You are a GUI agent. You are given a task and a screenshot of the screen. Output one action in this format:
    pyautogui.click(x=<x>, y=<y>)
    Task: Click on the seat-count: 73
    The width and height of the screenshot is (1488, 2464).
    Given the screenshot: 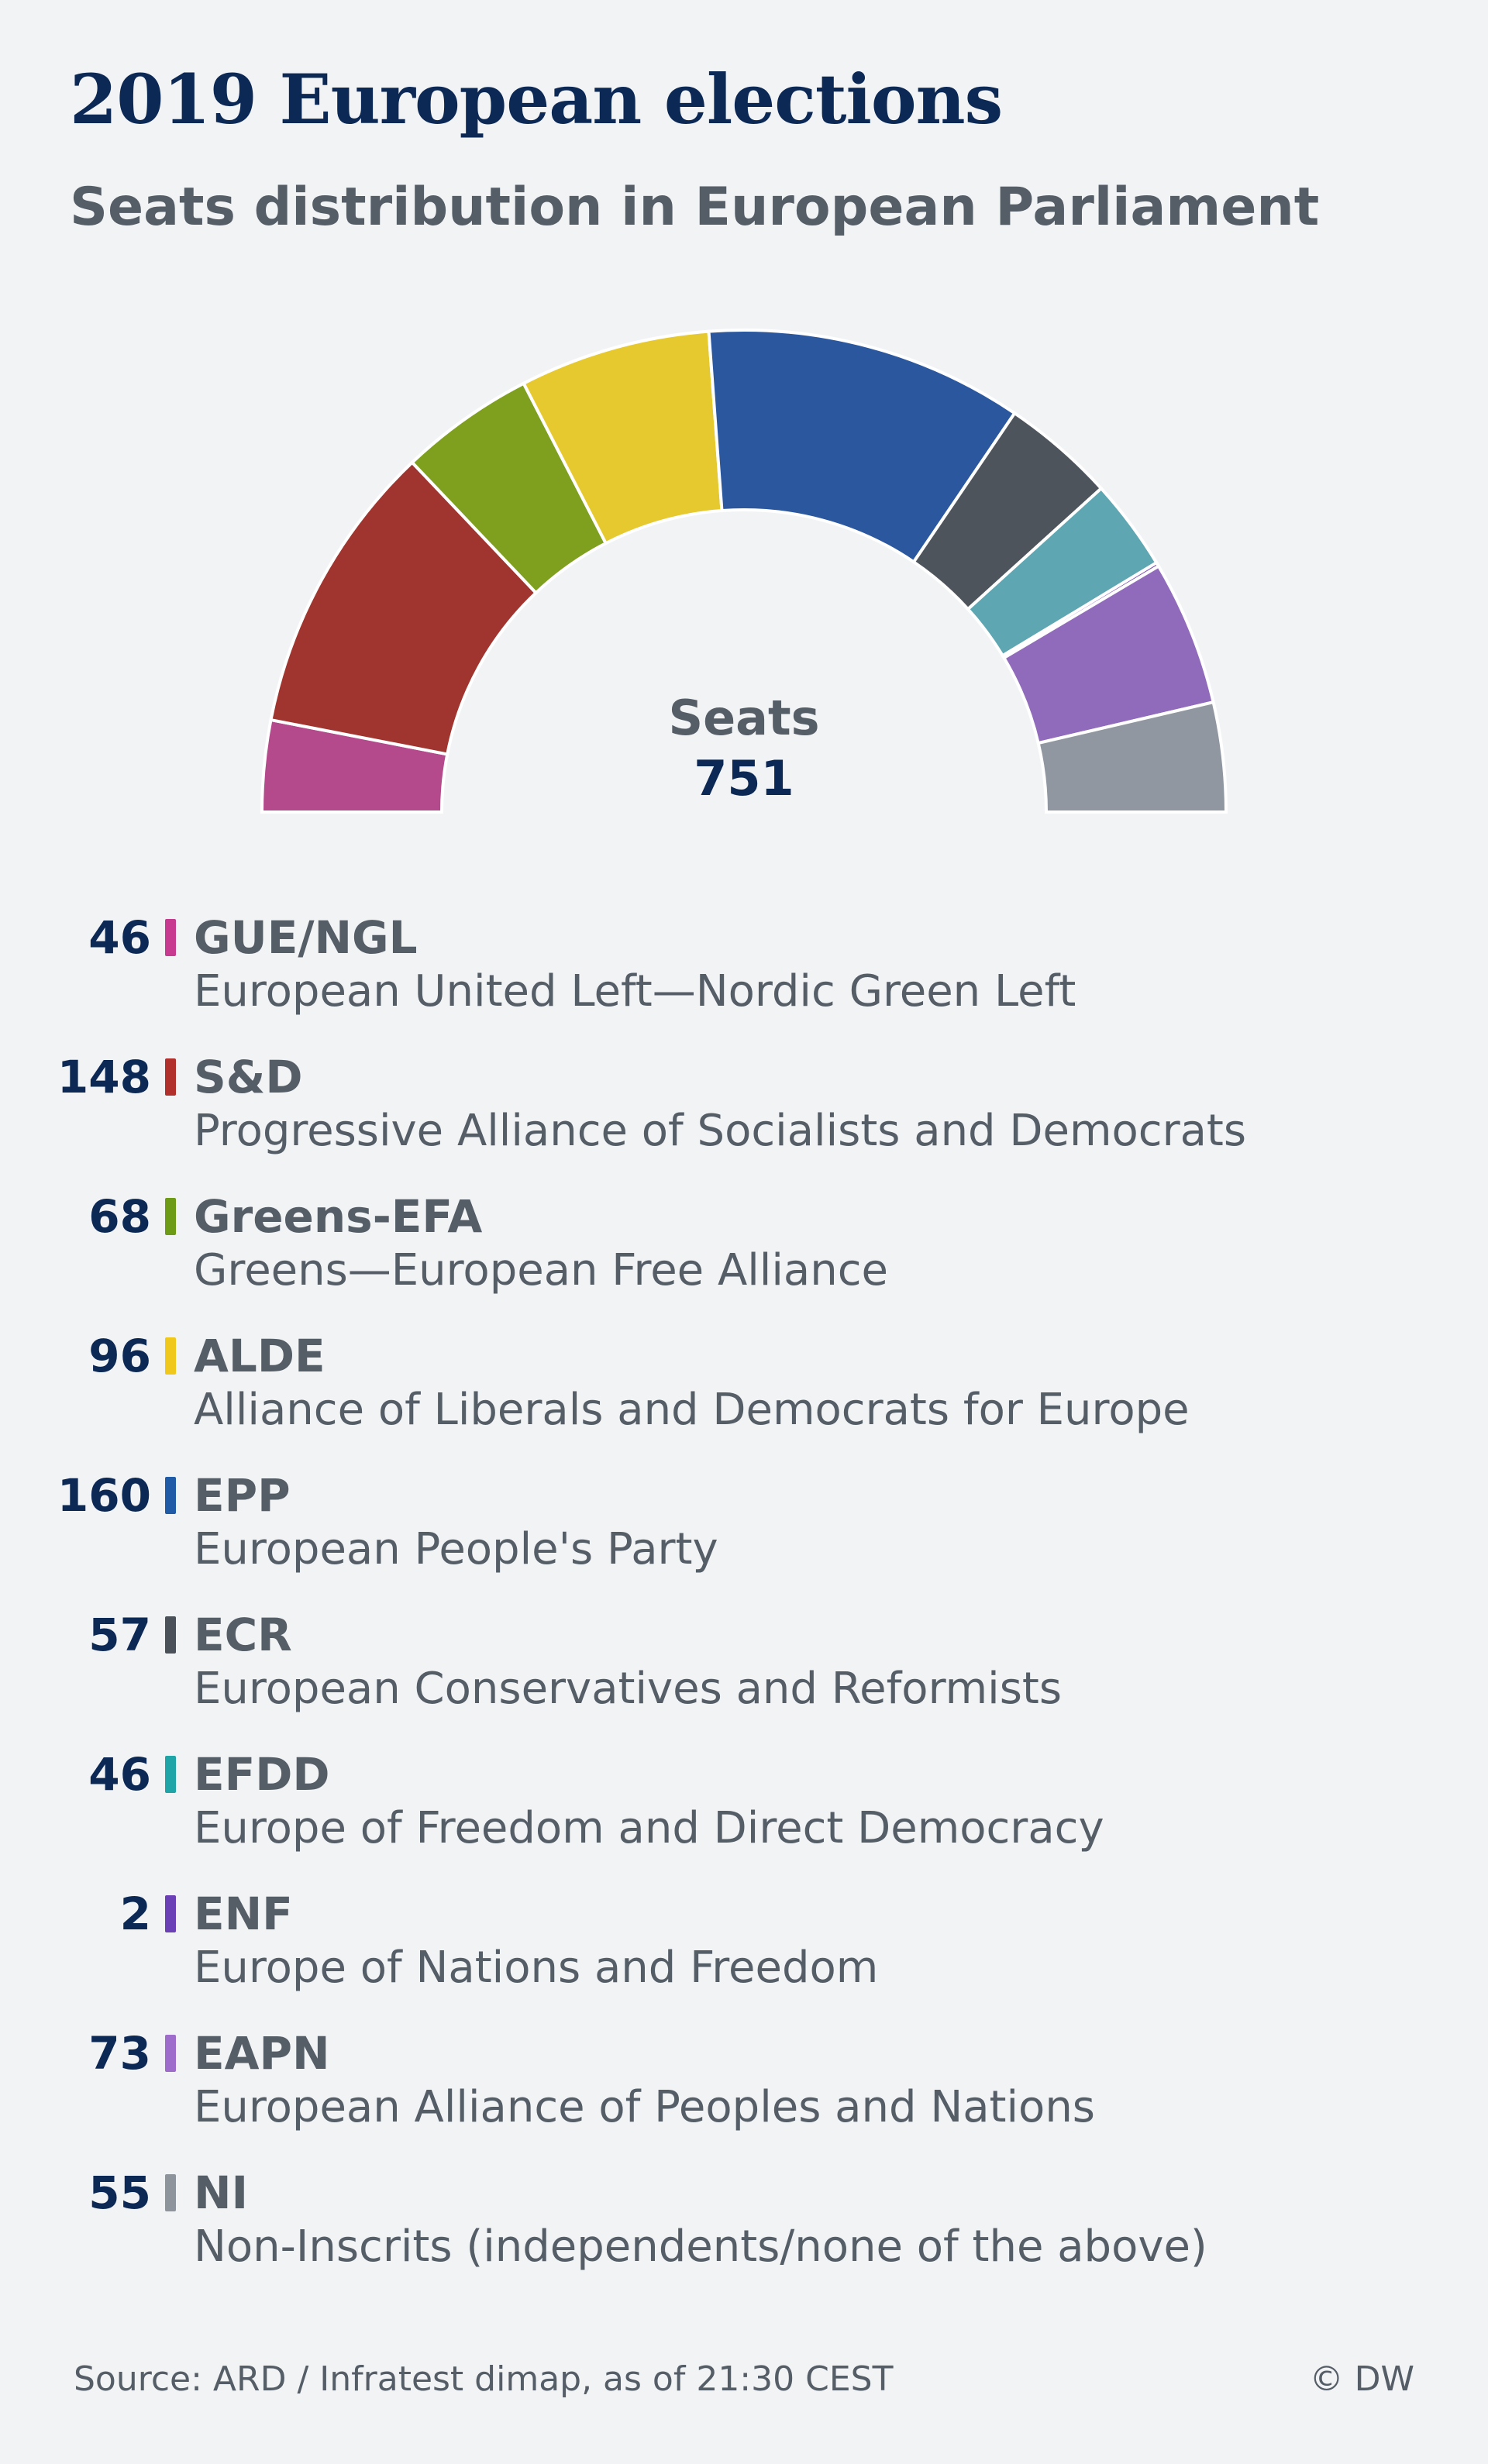 What is the action you would take?
    pyautogui.click(x=119, y=2053)
    